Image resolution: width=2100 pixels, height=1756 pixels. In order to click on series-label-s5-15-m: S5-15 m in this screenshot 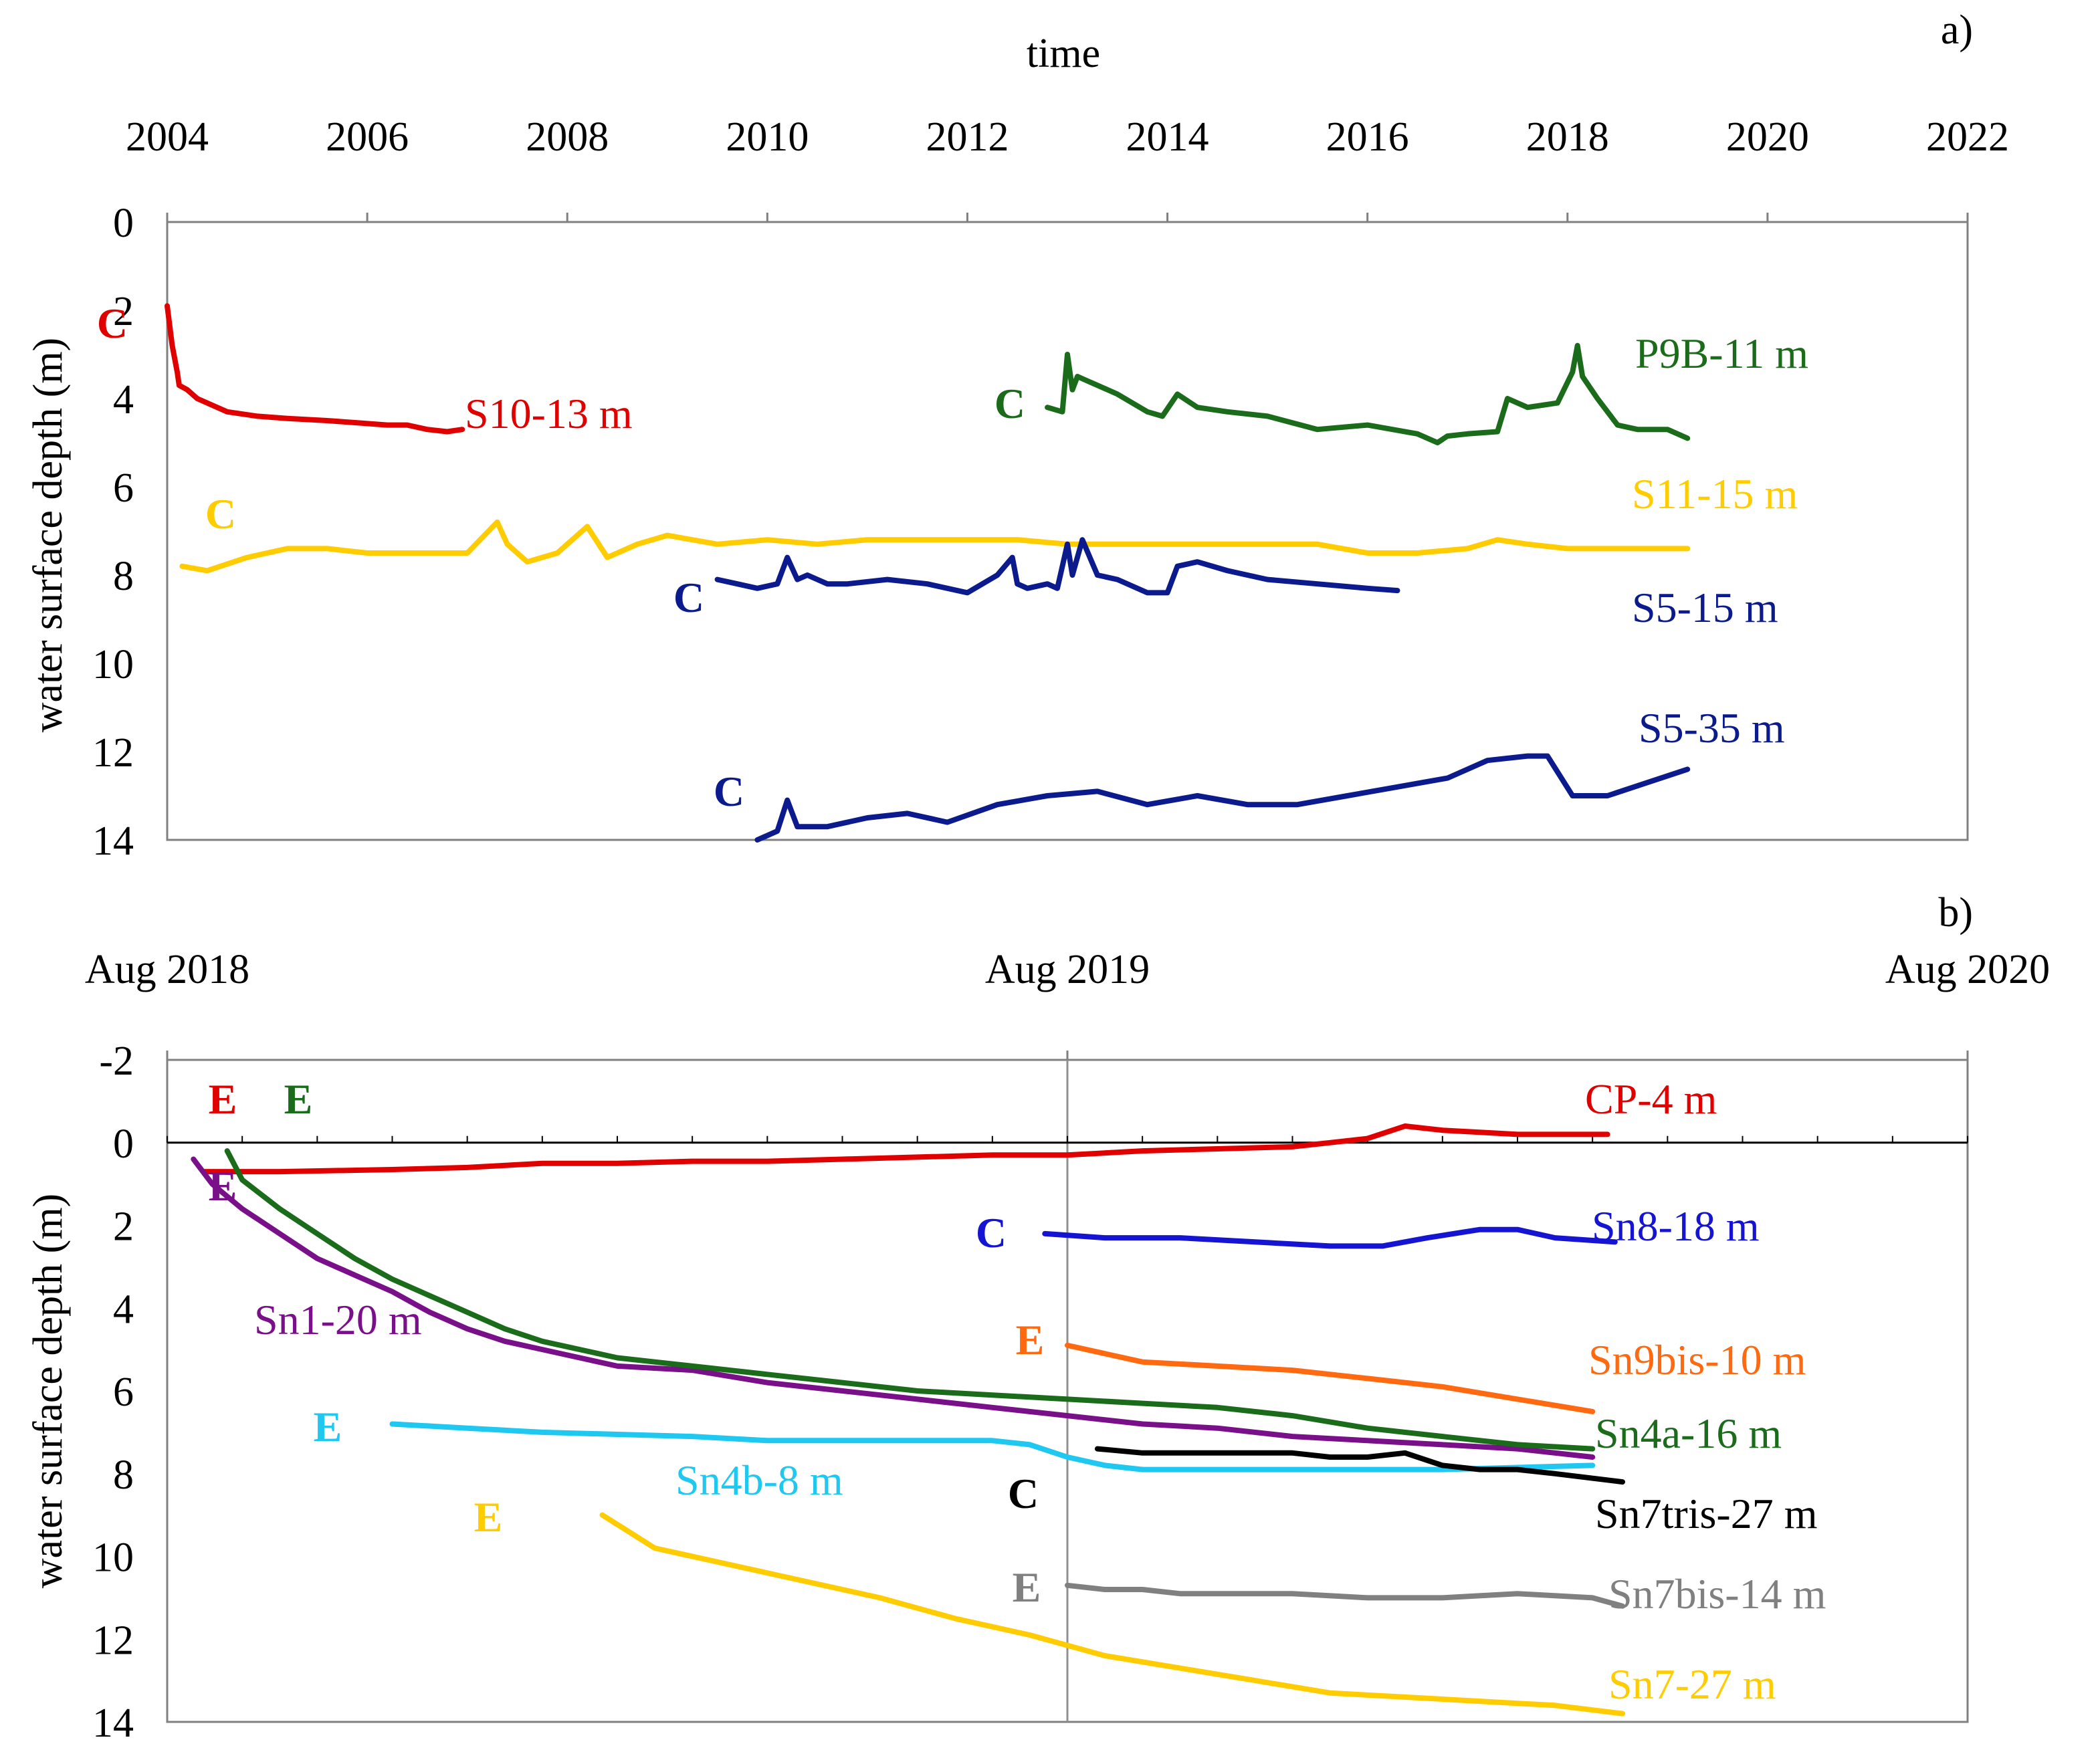, I will do `click(1705, 607)`.